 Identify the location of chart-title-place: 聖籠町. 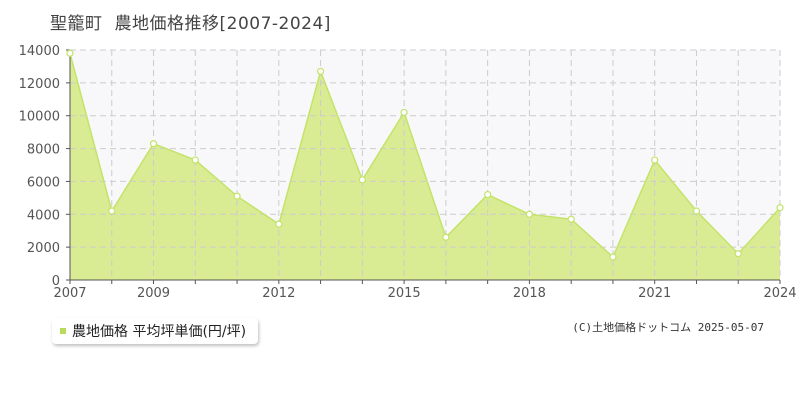
(76, 24).